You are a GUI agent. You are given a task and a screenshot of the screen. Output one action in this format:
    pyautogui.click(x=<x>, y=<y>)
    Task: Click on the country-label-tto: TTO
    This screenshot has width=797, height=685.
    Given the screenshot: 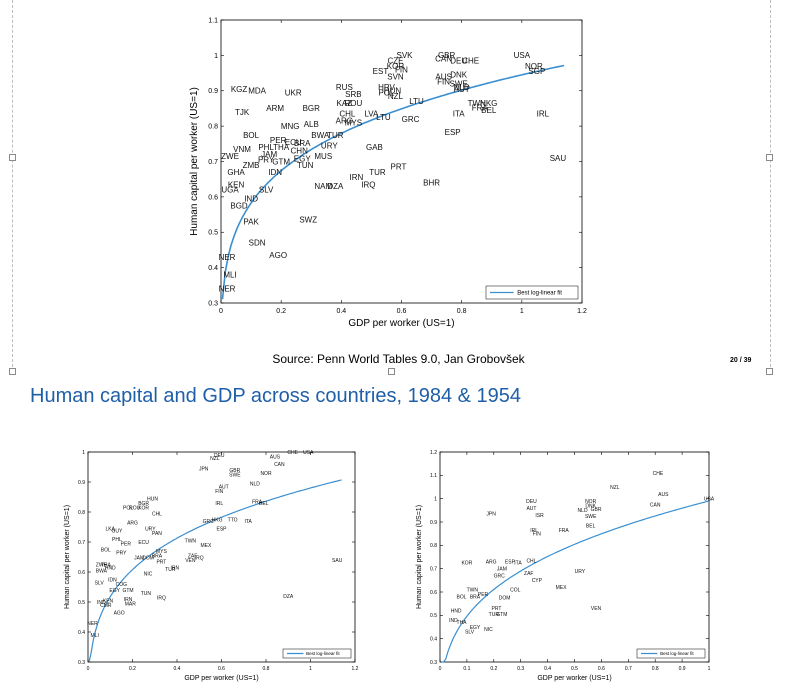 What is the action you would take?
    pyautogui.click(x=233, y=520)
    